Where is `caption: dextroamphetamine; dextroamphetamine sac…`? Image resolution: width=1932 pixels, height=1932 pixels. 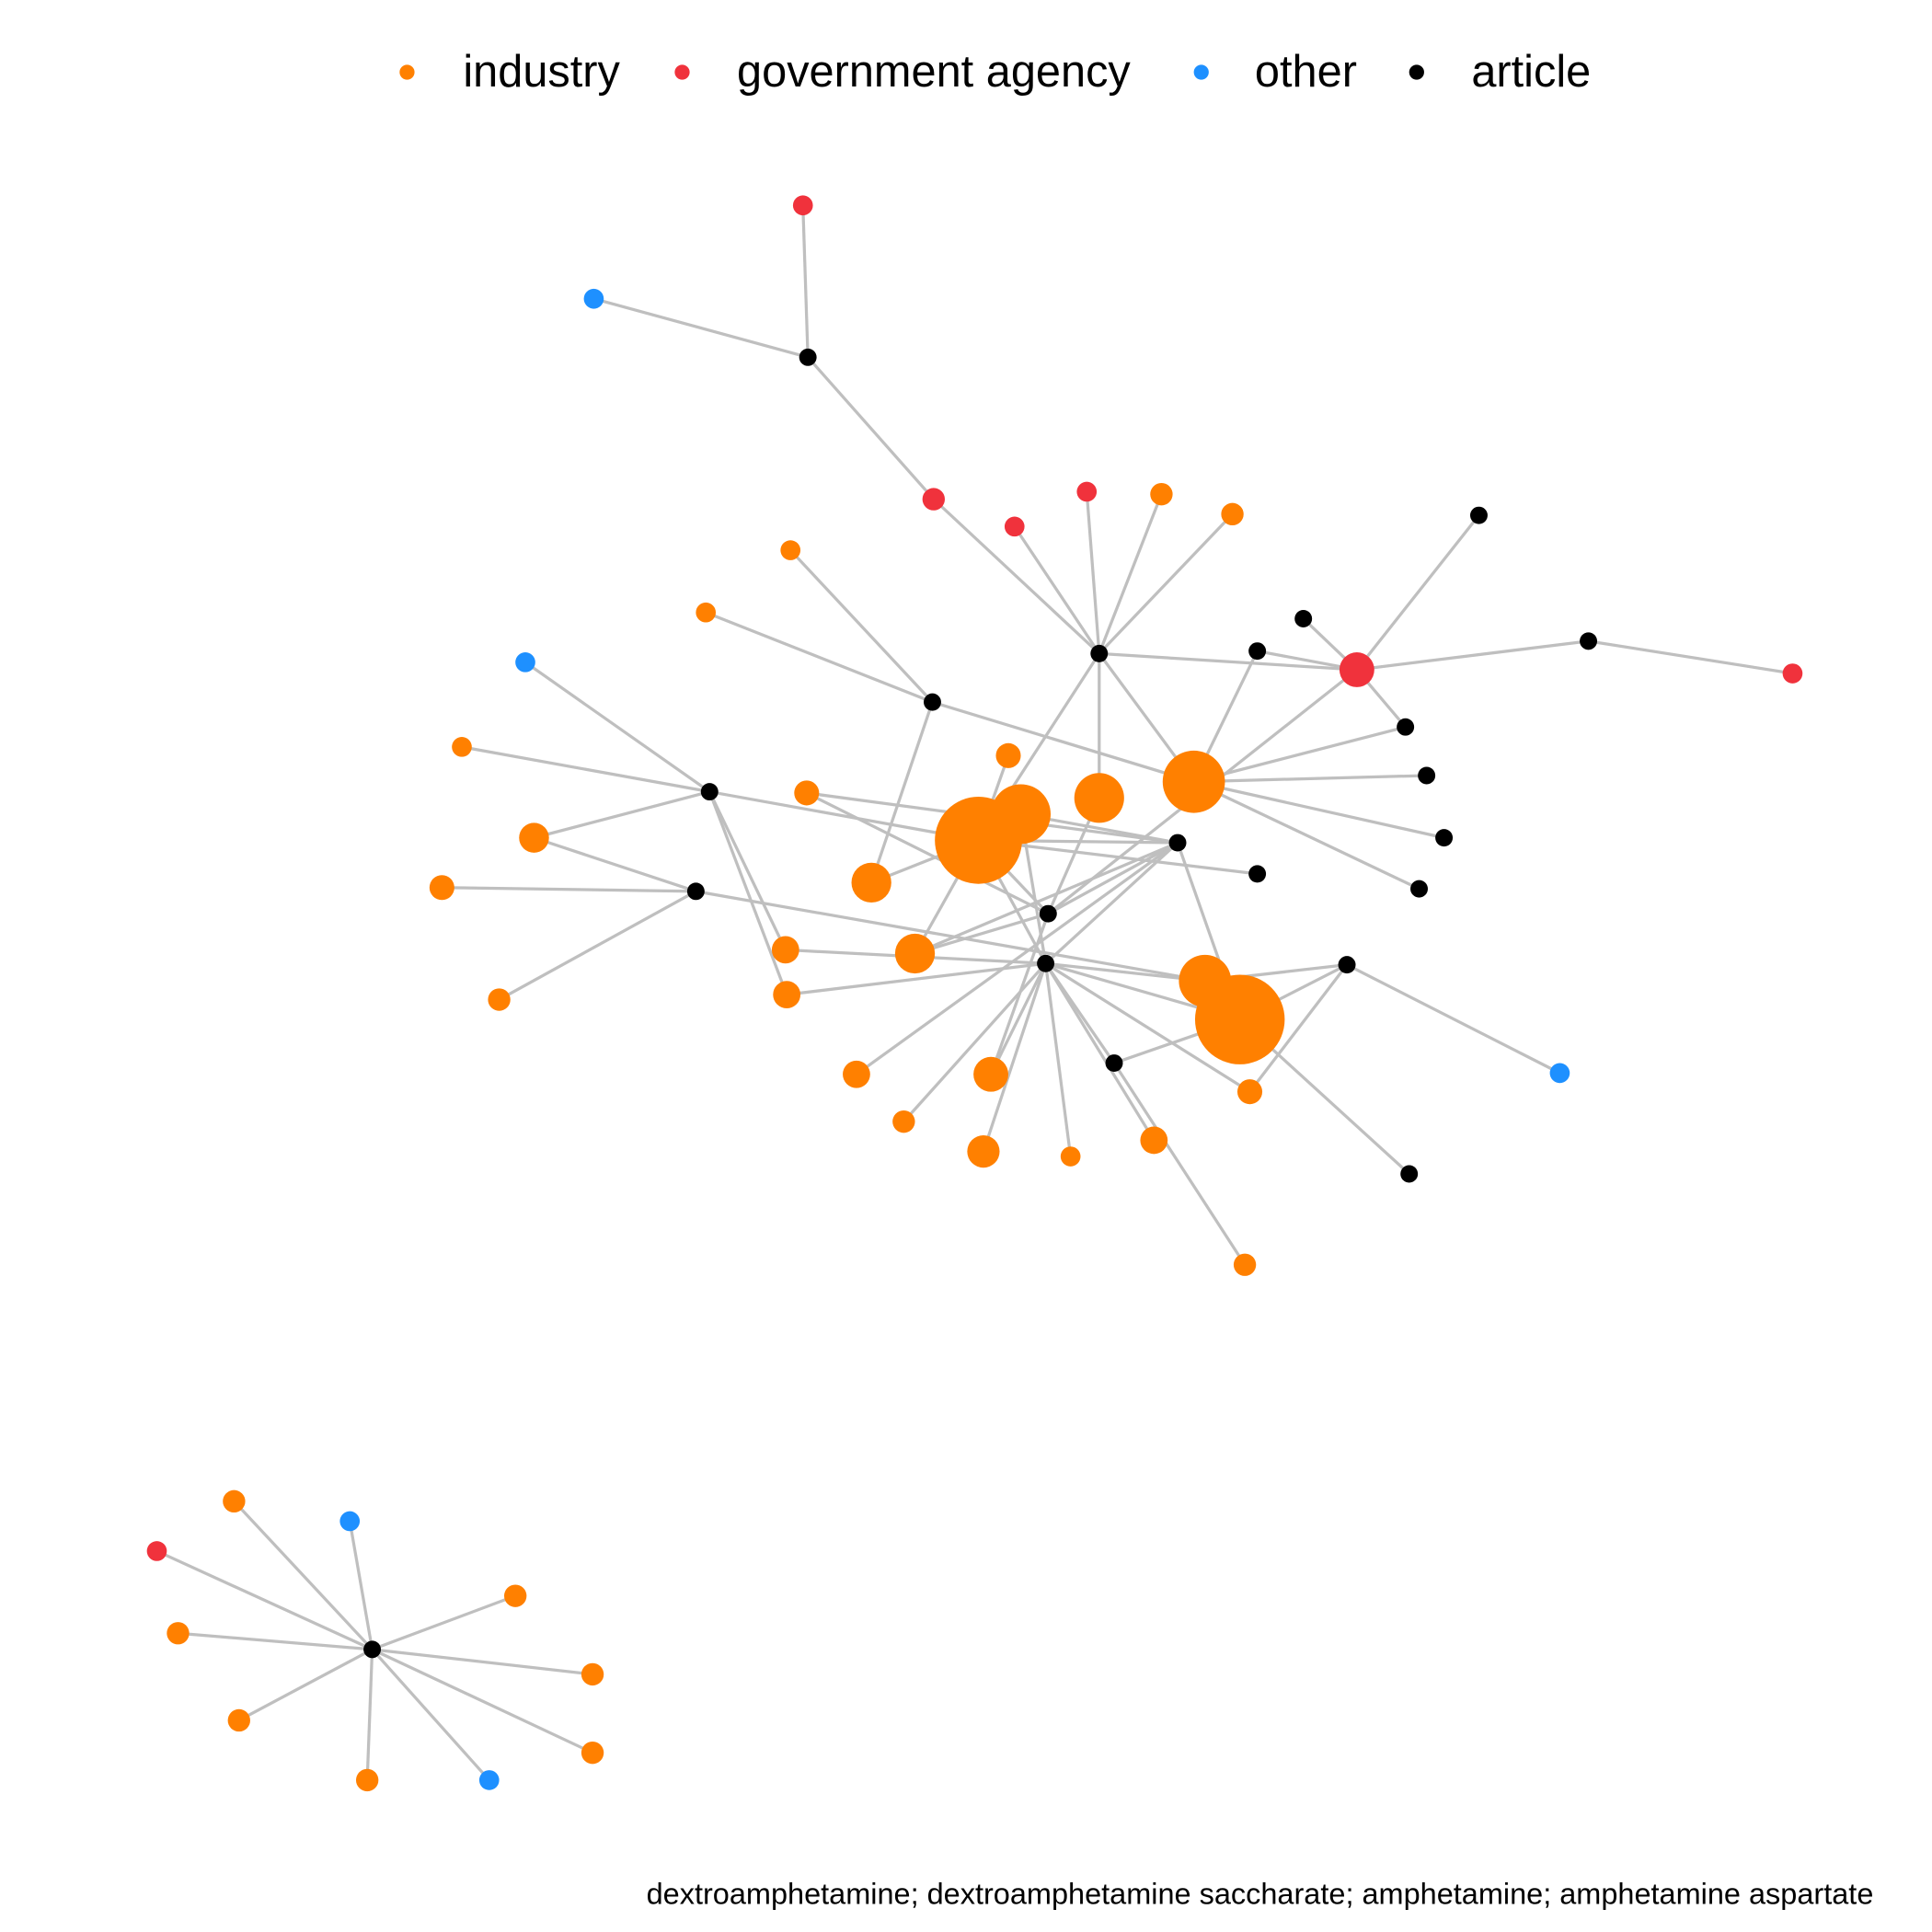 caption: dextroamphetamine; dextroamphetamine sac… is located at coordinates (1260, 1893).